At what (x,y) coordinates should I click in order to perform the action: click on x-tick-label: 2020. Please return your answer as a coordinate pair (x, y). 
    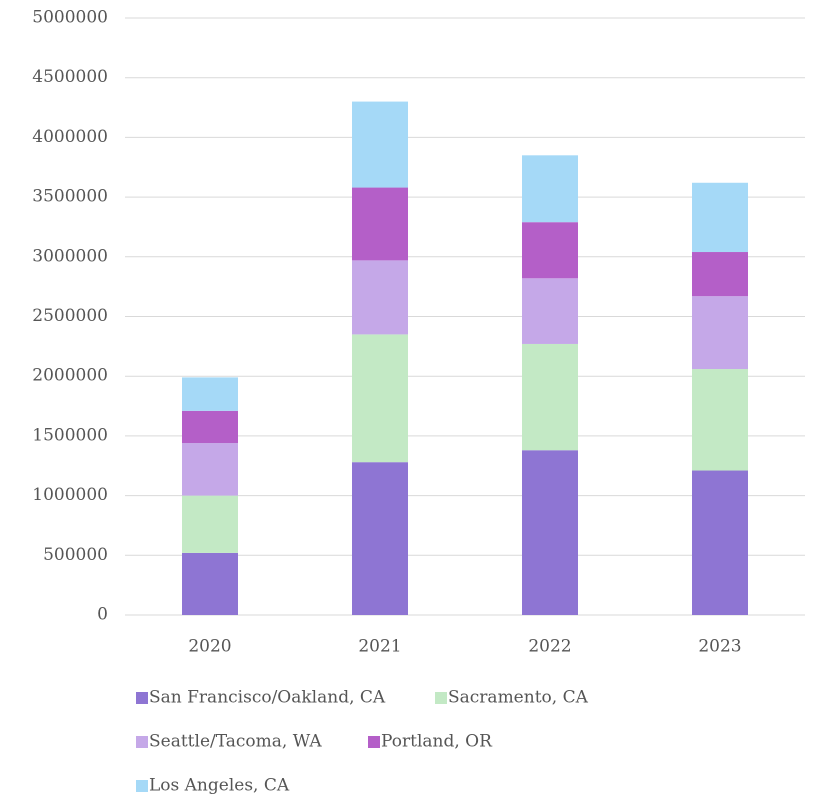
    Looking at the image, I should click on (209, 647).